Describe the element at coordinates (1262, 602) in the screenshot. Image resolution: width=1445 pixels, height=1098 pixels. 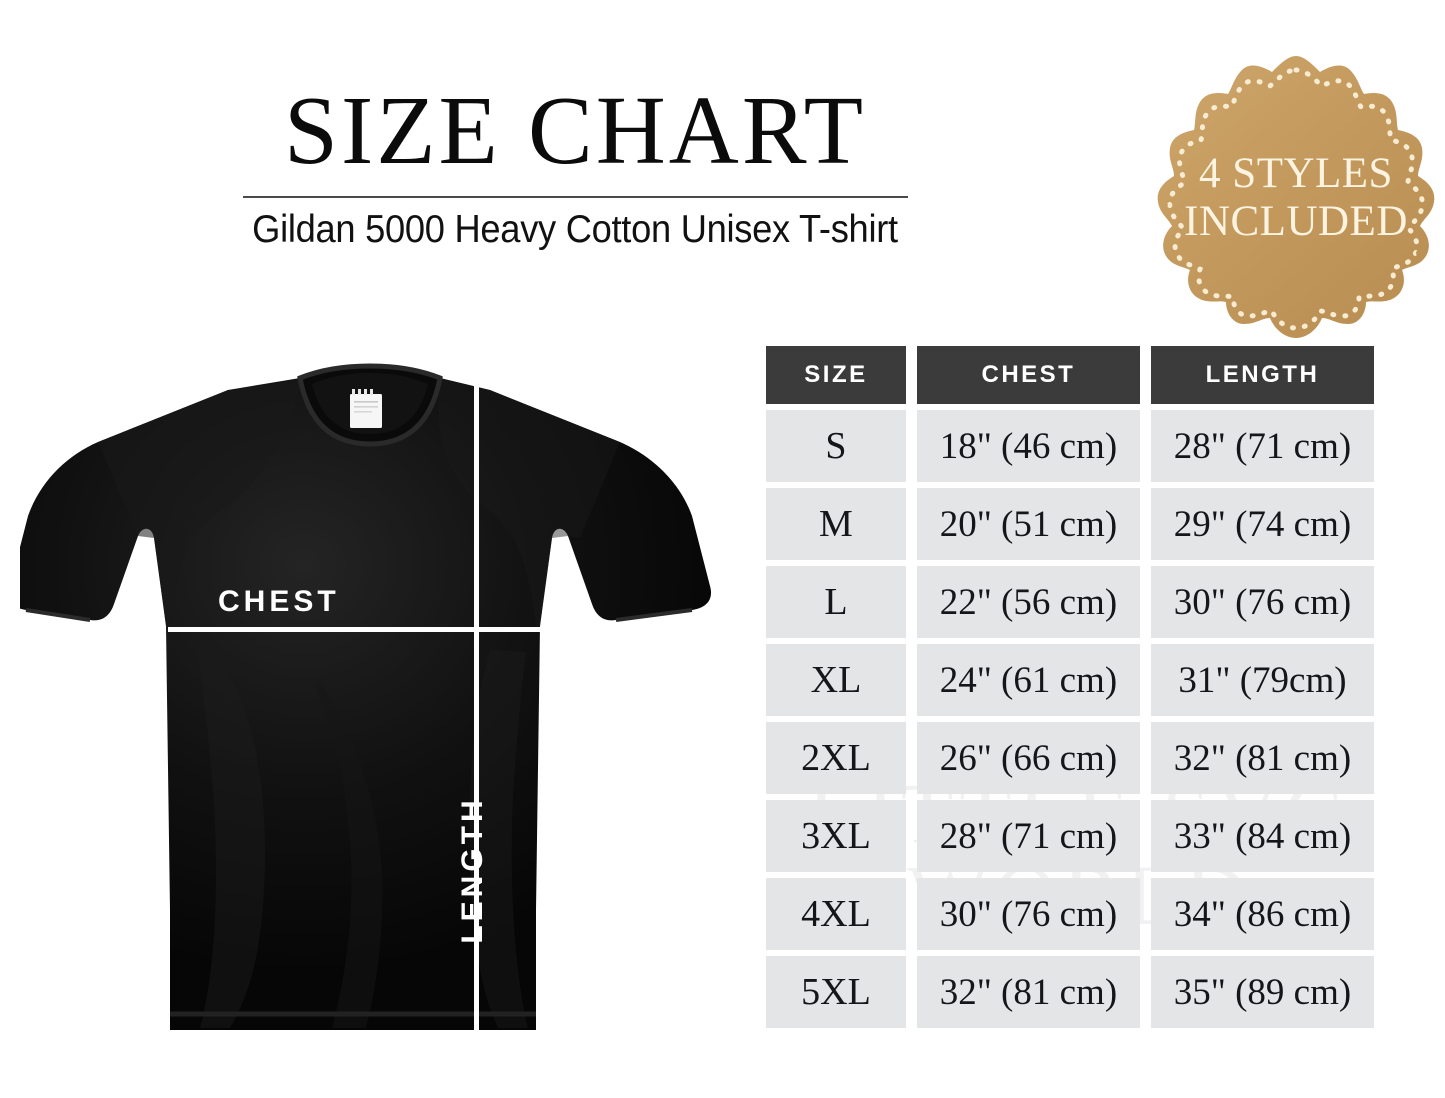
I see `cell-length: 30" (76 cm)` at that location.